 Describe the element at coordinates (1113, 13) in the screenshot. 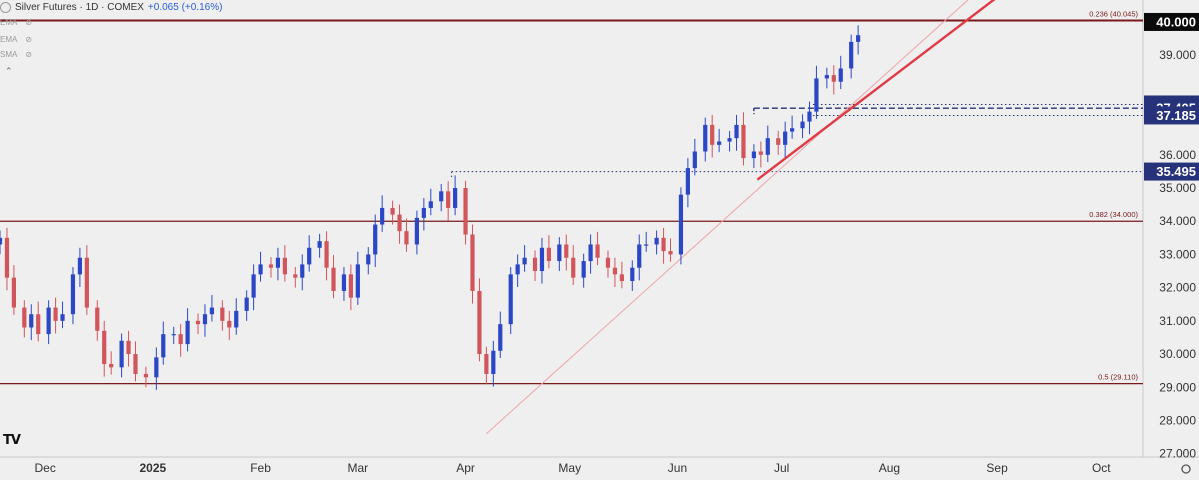

I see `fib-level-label: 0.236 (40.045)` at that location.